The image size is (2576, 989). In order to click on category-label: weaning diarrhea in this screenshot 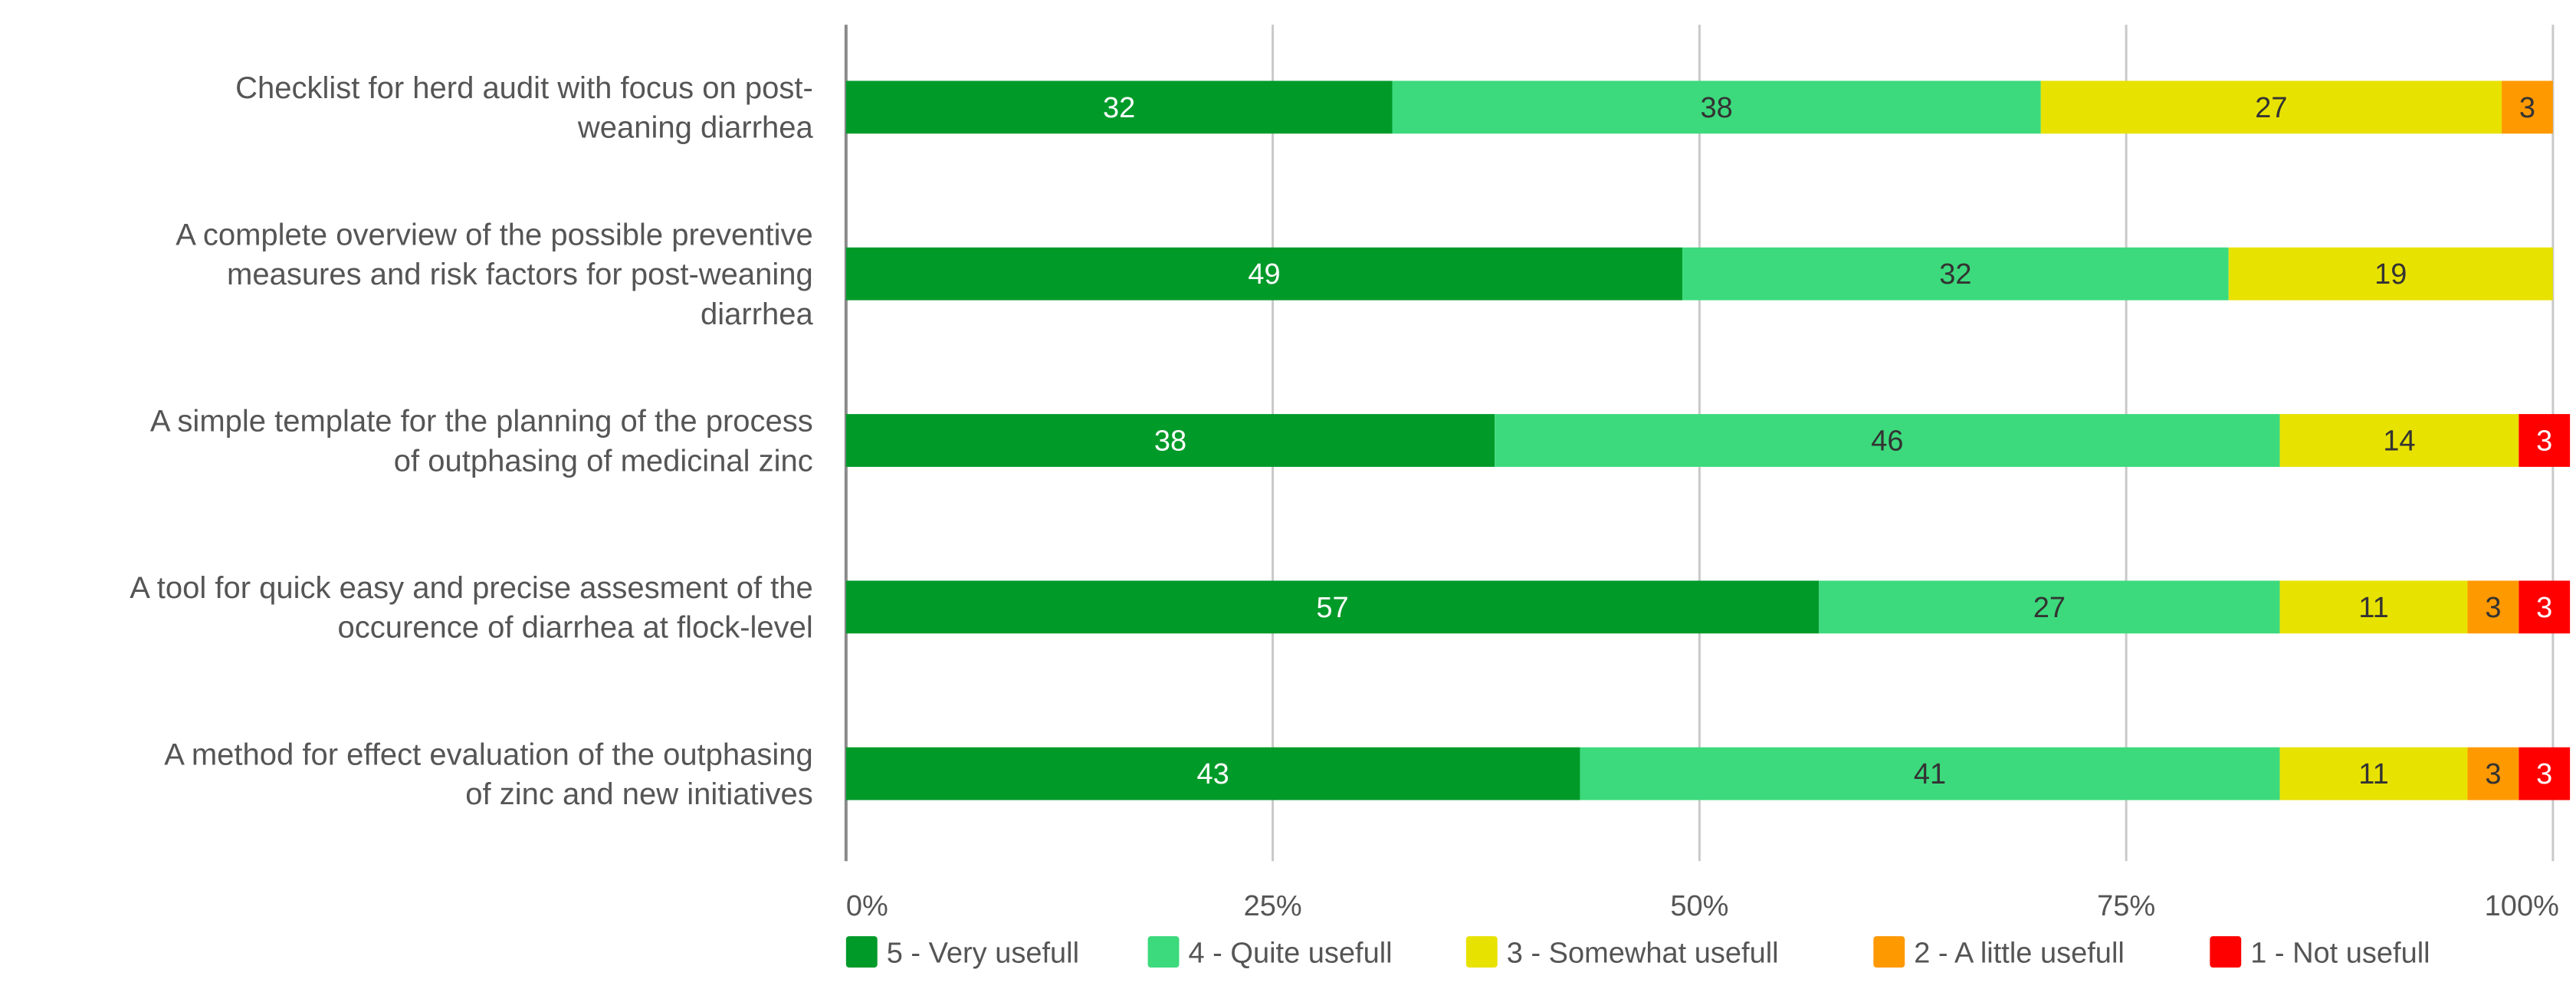, I will do `click(695, 128)`.